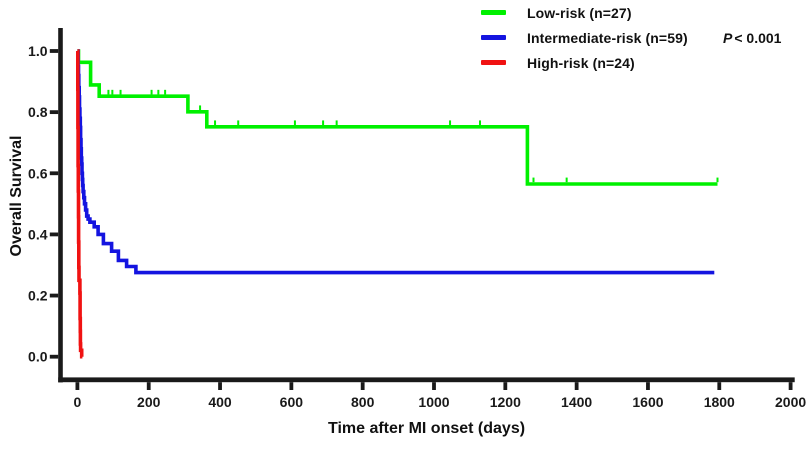 The image size is (811, 450). Describe the element at coordinates (363, 402) in the screenshot. I see `x-tick-label: 800` at that location.